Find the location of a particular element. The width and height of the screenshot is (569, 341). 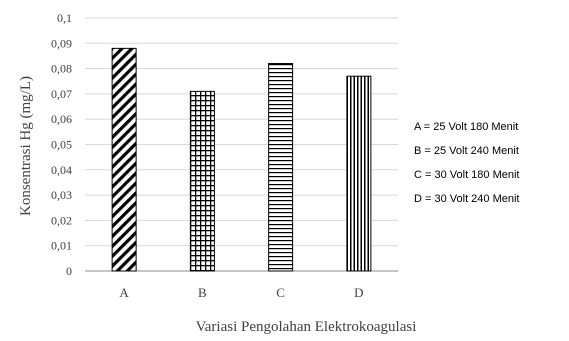

legend-item-c: C = 30 Volt 180 Menit is located at coordinates (466, 175).